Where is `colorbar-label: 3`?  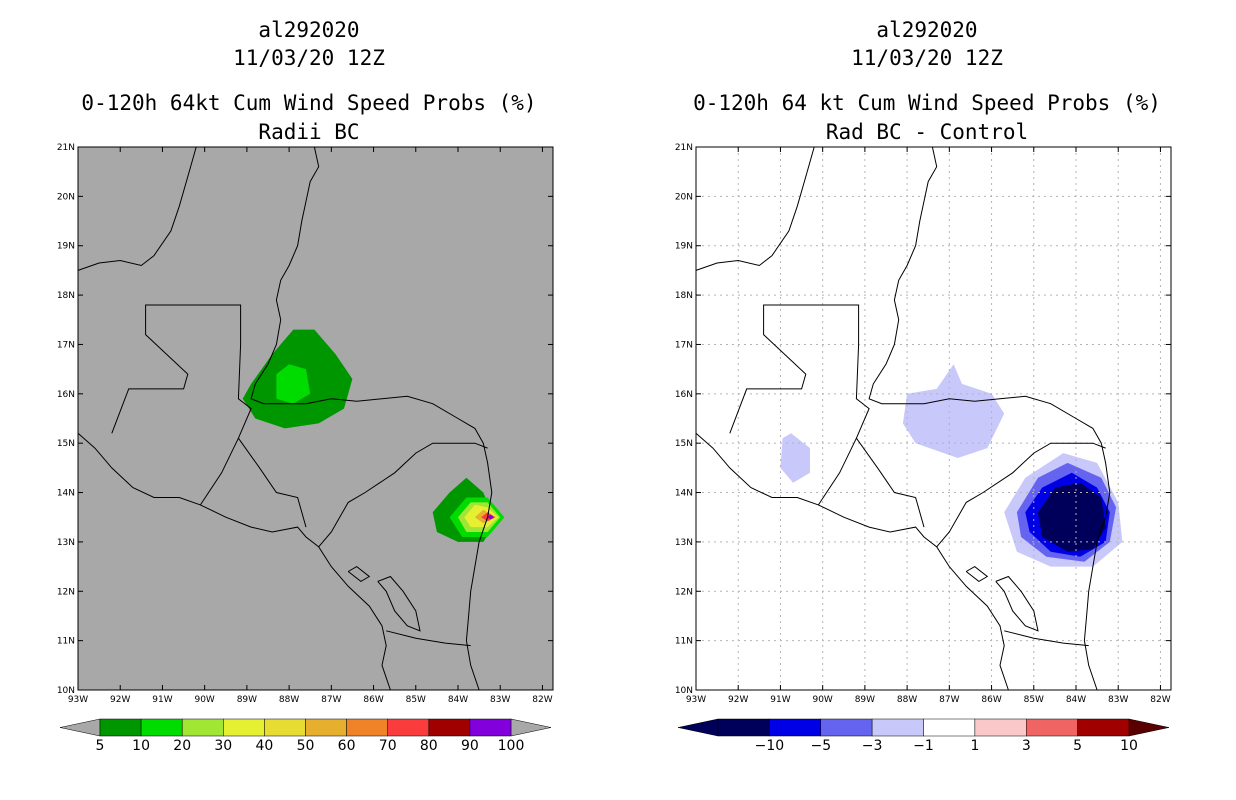 colorbar-label: 3 is located at coordinates (1026, 746).